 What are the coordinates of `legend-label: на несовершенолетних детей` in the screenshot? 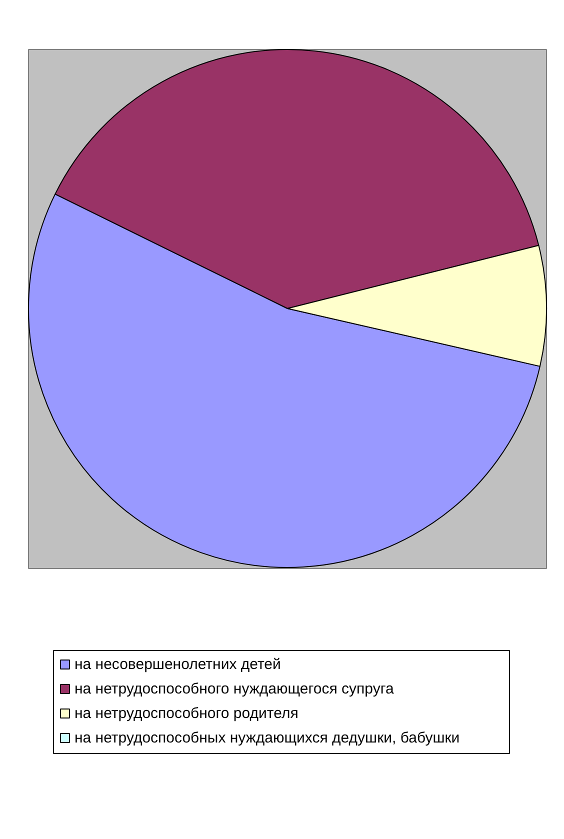 It's located at (177, 664).